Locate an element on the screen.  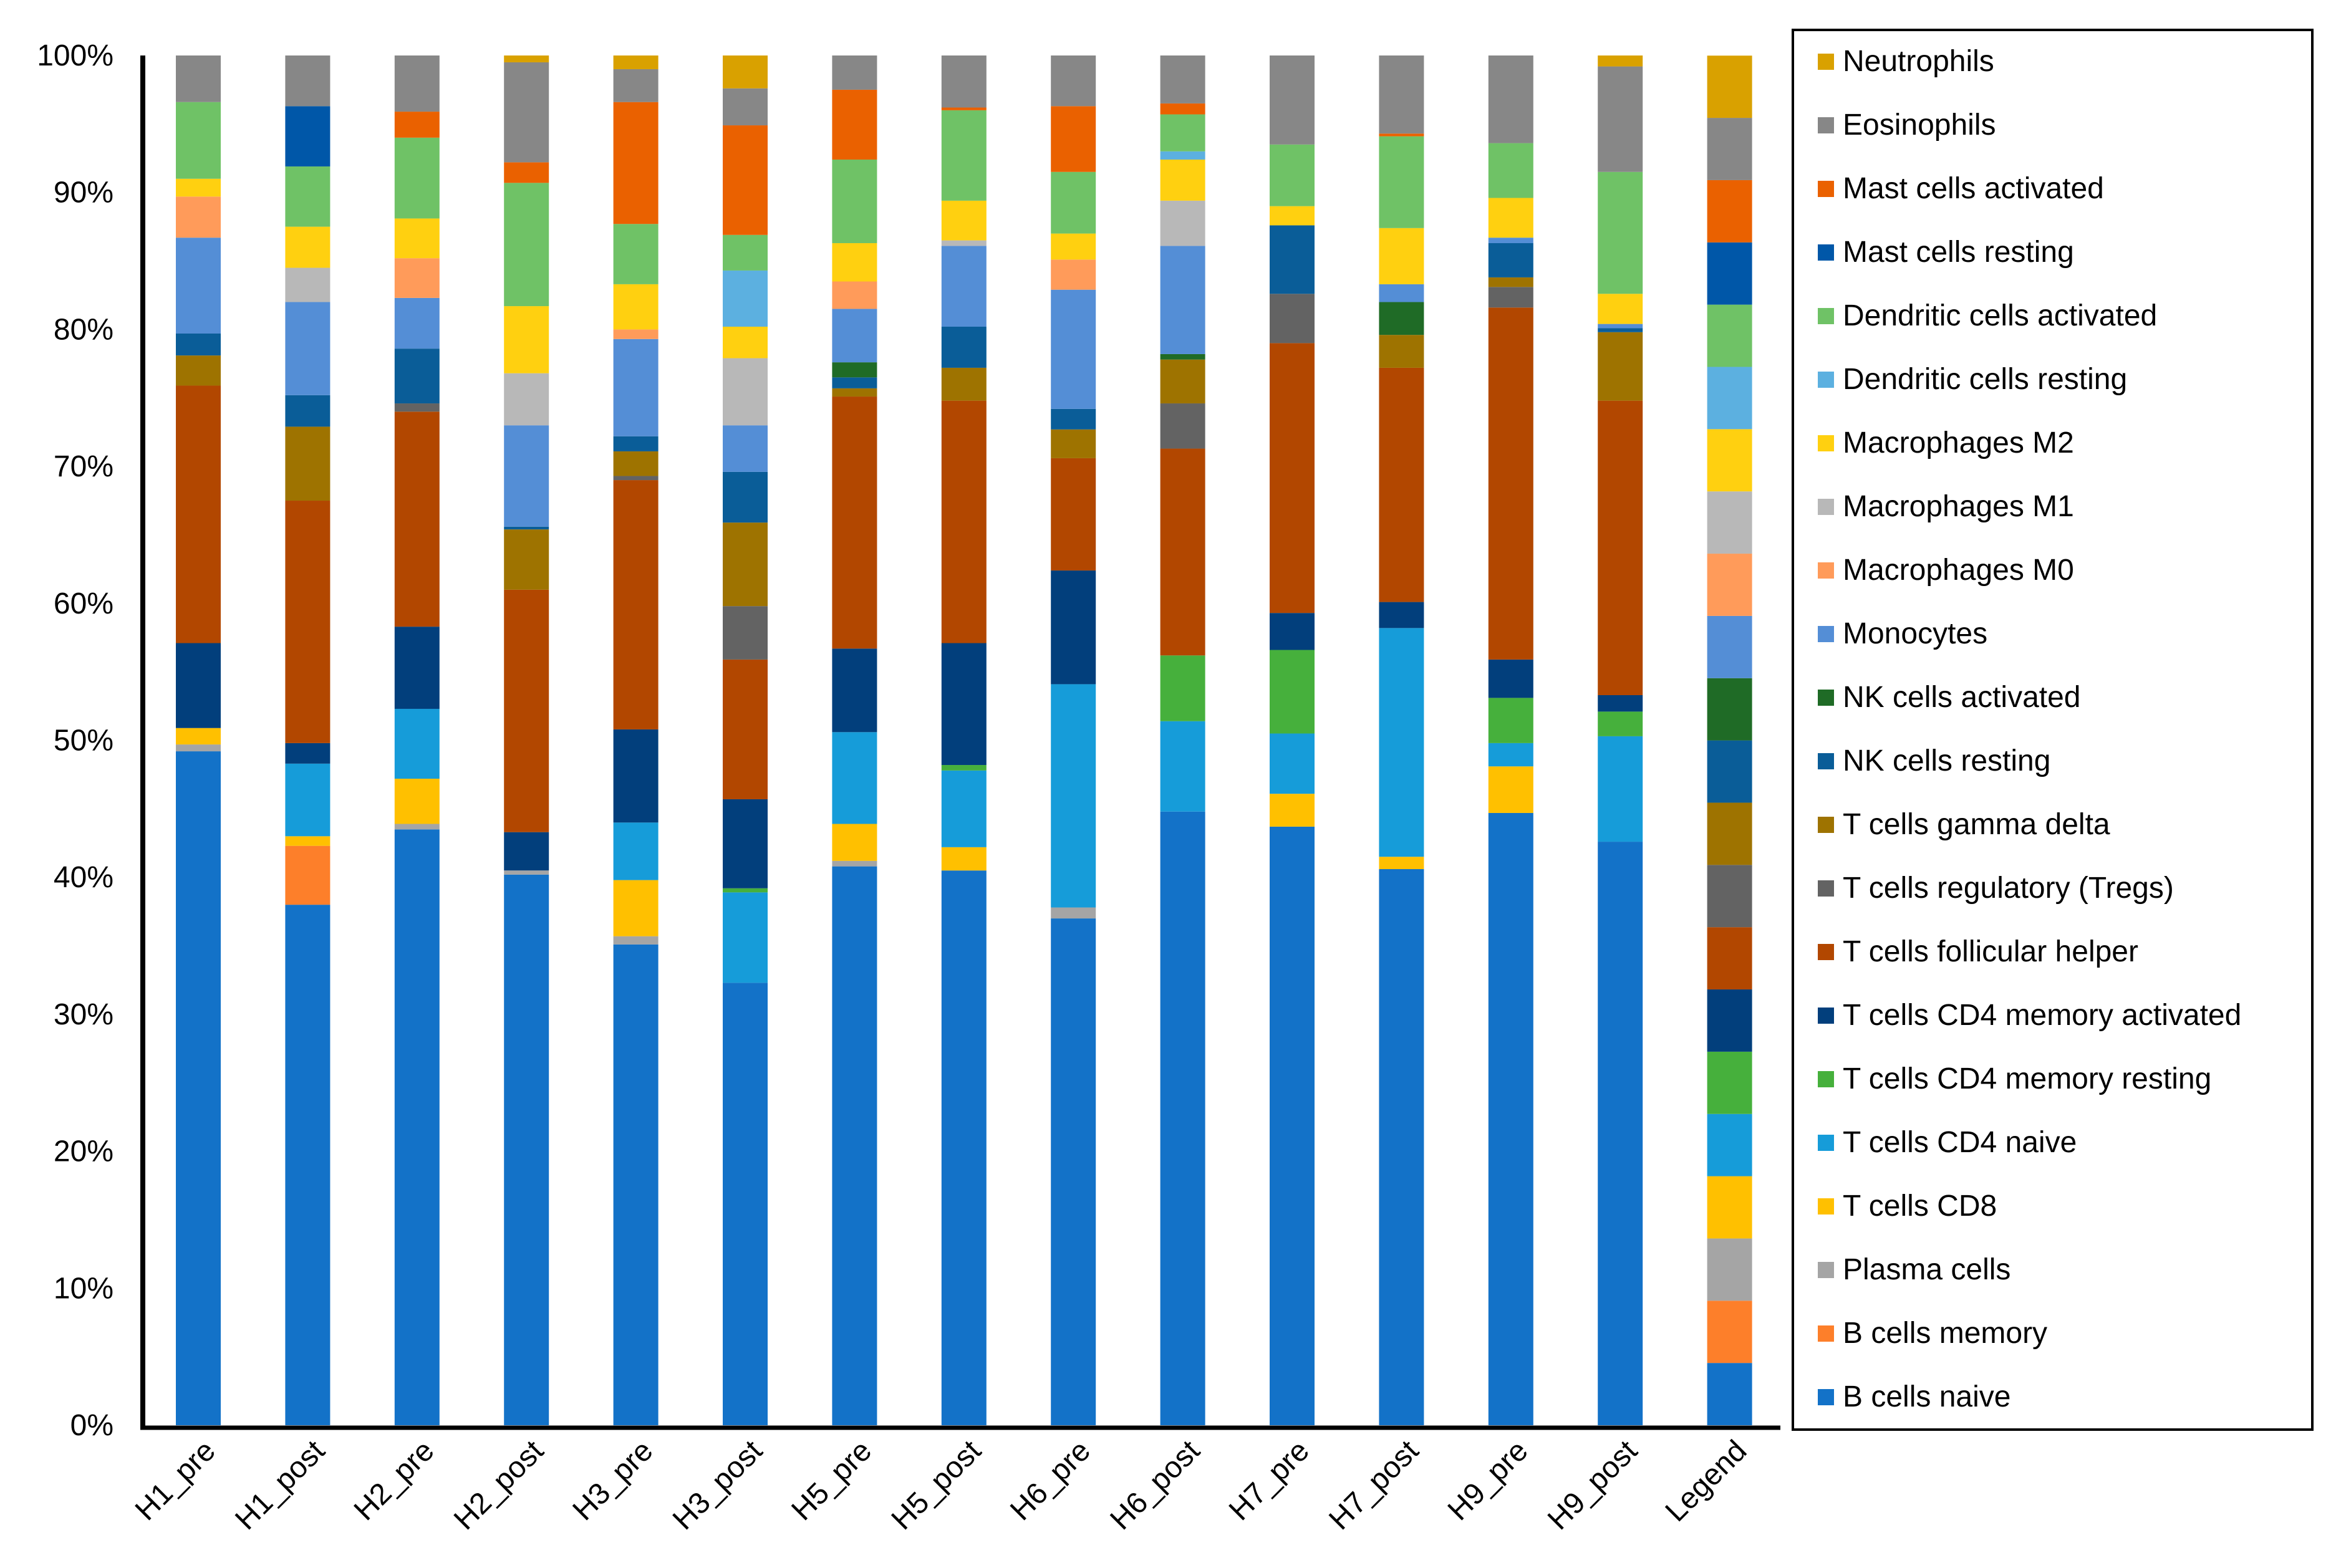
y-tick-label: 60% is located at coordinates (84, 603).